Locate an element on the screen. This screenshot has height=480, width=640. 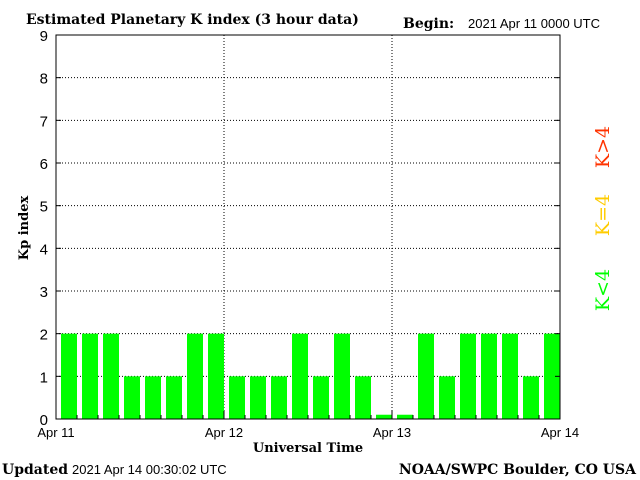
y-tick-label: 8 is located at coordinates (44, 79).